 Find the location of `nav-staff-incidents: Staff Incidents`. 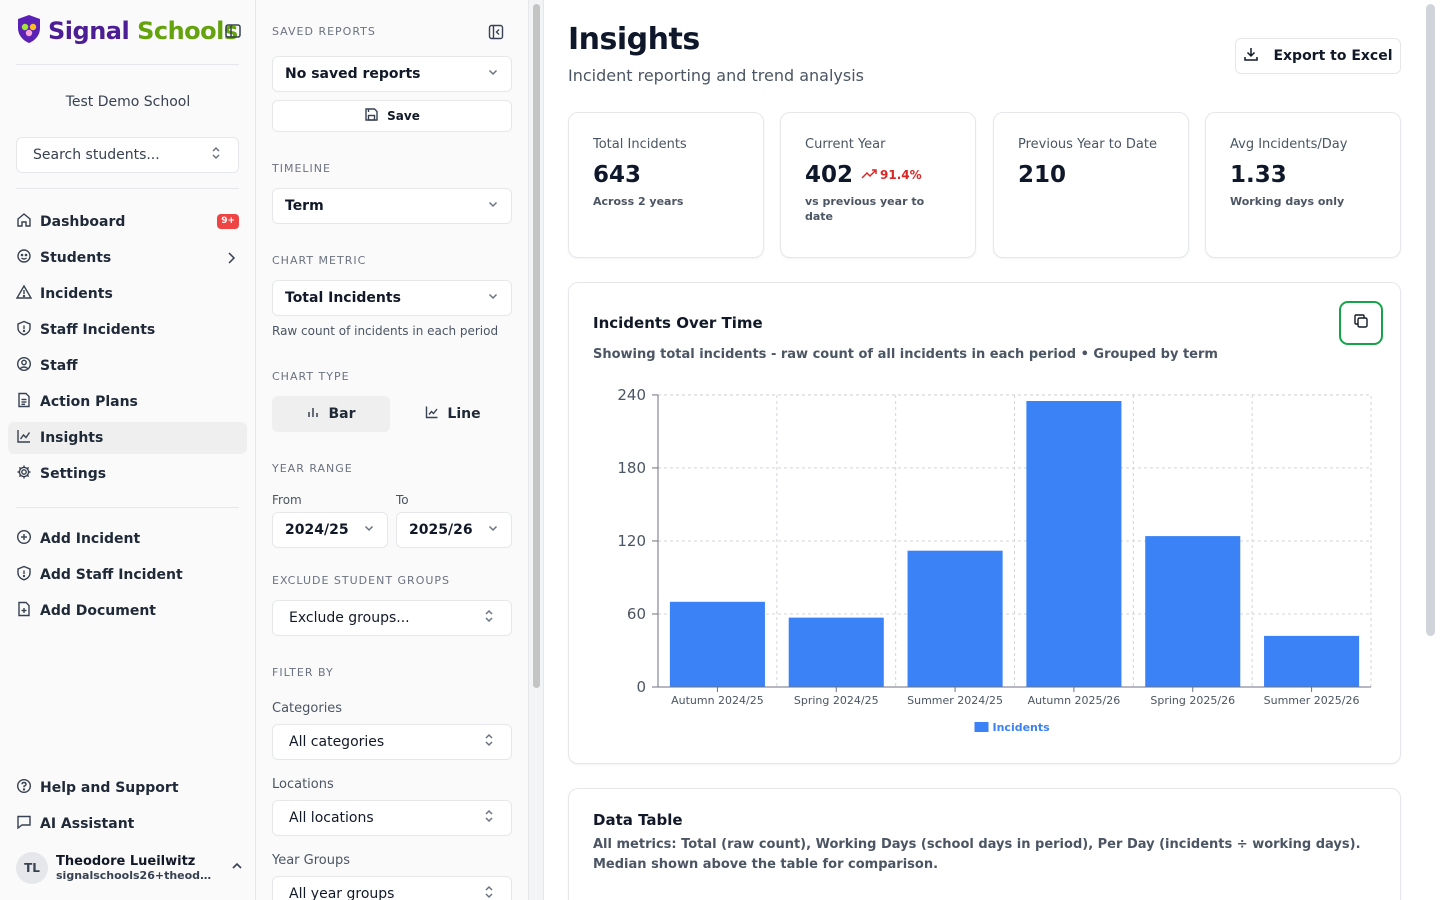

nav-staff-incidents: Staff Incidents is located at coordinates (127, 330).